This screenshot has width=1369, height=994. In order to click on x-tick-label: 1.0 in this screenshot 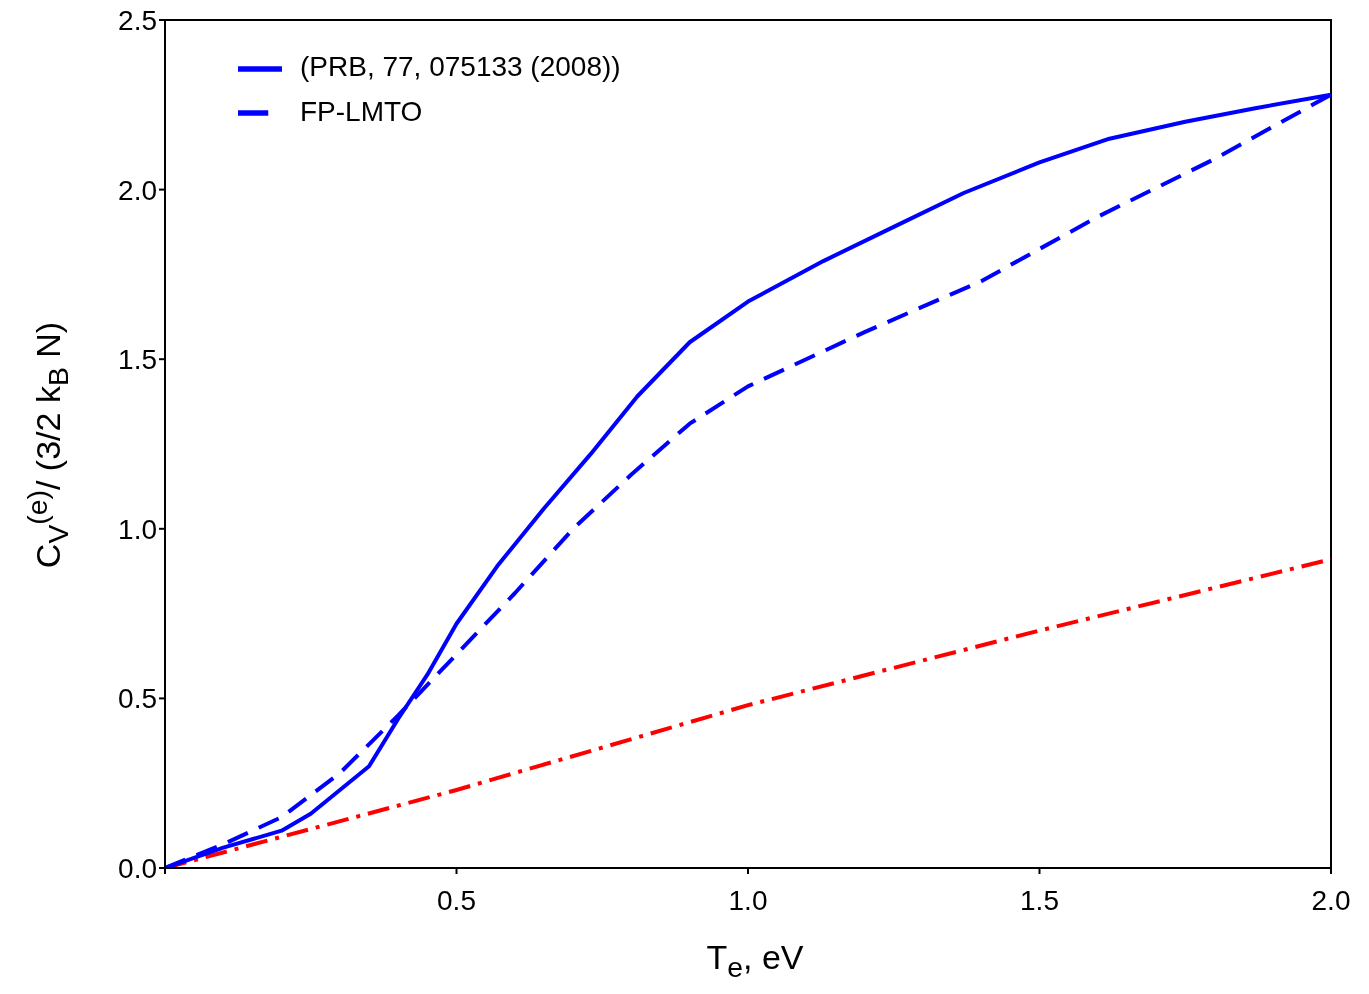, I will do `click(748, 900)`.